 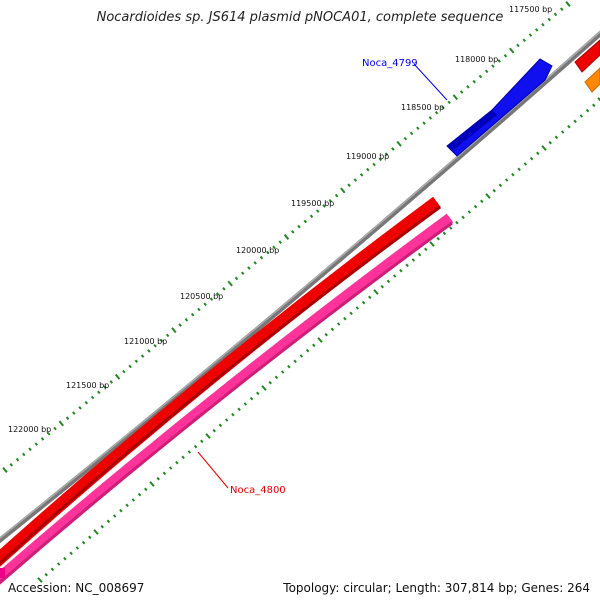 What do you see at coordinates (87, 385) in the screenshot?
I see `tick-label: 121500 bp` at bounding box center [87, 385].